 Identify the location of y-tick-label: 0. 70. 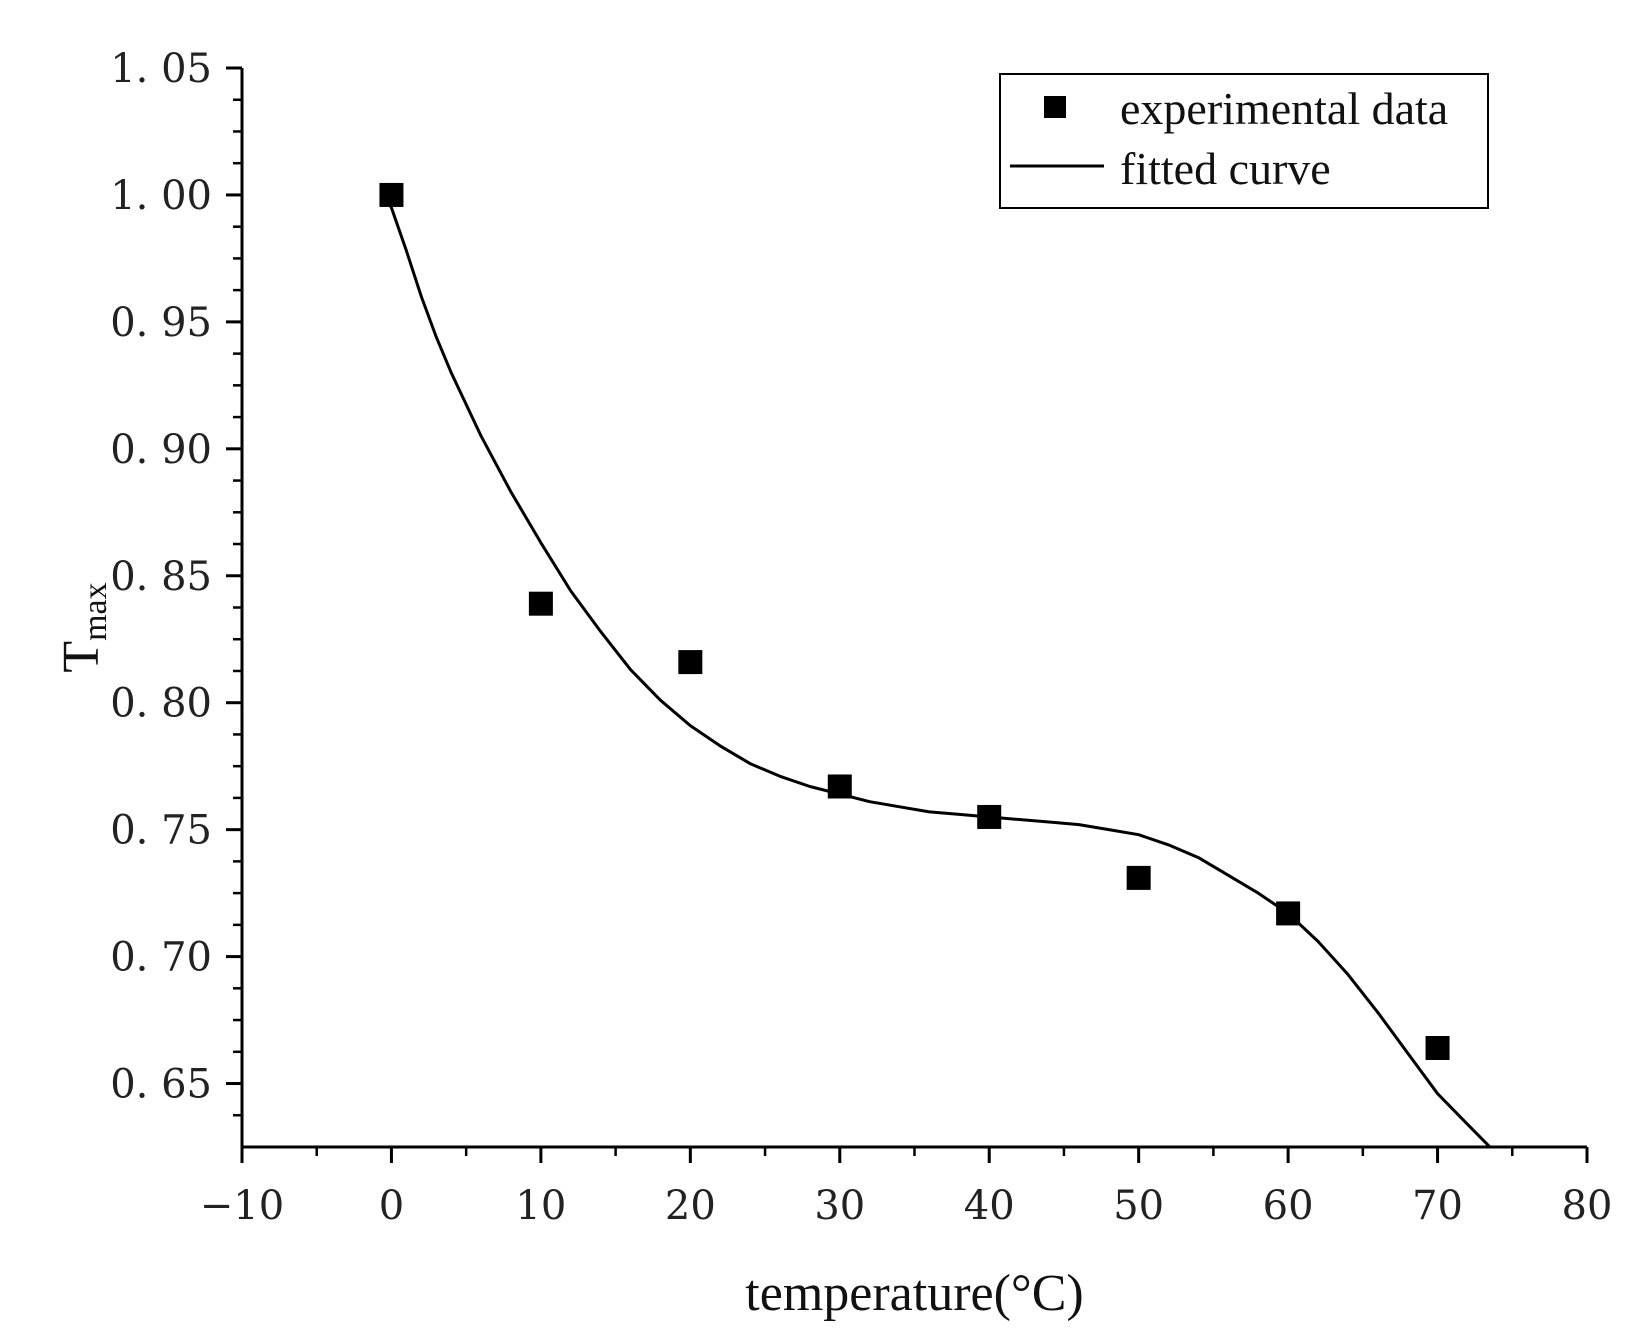
(161, 958).